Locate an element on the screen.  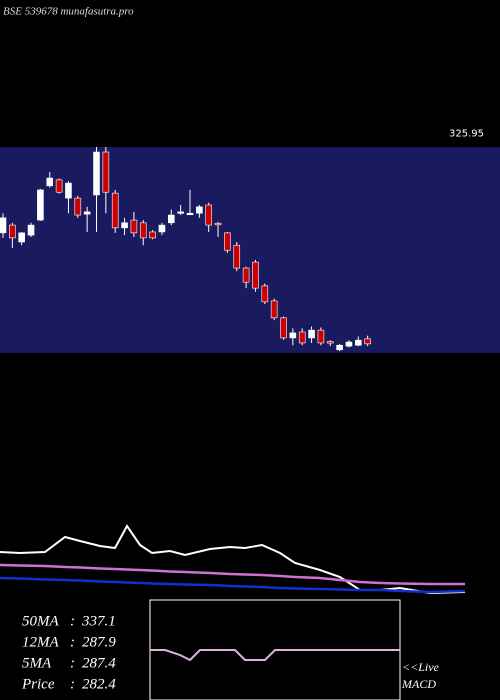
stat-value: 287.4 is located at coordinates (99, 663).